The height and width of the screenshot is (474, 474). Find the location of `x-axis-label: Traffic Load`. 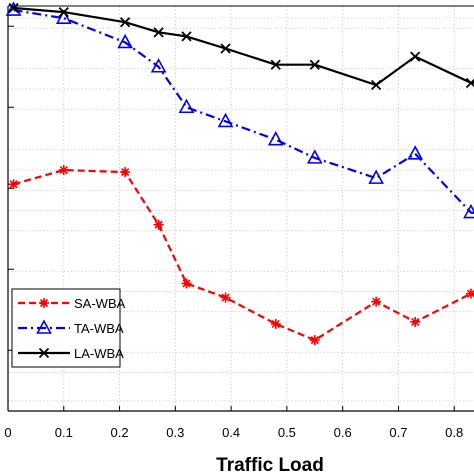

x-axis-label: Traffic Load is located at coordinates (270, 464).